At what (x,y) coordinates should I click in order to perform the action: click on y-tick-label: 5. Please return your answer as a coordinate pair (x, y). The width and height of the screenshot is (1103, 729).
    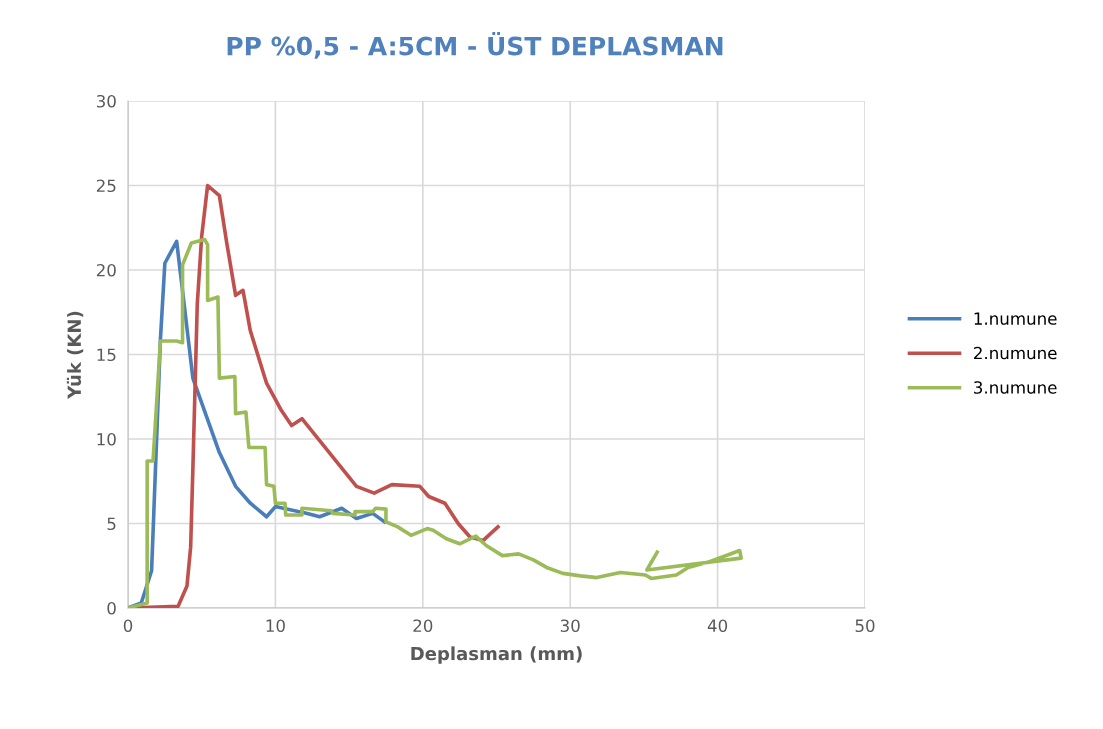
    Looking at the image, I should click on (111, 524).